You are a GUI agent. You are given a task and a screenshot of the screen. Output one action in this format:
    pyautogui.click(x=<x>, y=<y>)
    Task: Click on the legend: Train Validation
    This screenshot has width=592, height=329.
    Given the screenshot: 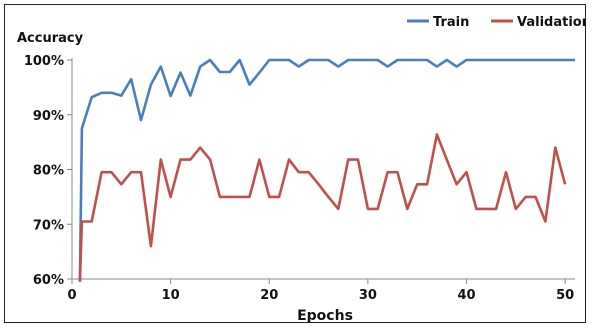 What is the action you would take?
    pyautogui.click(x=496, y=22)
    